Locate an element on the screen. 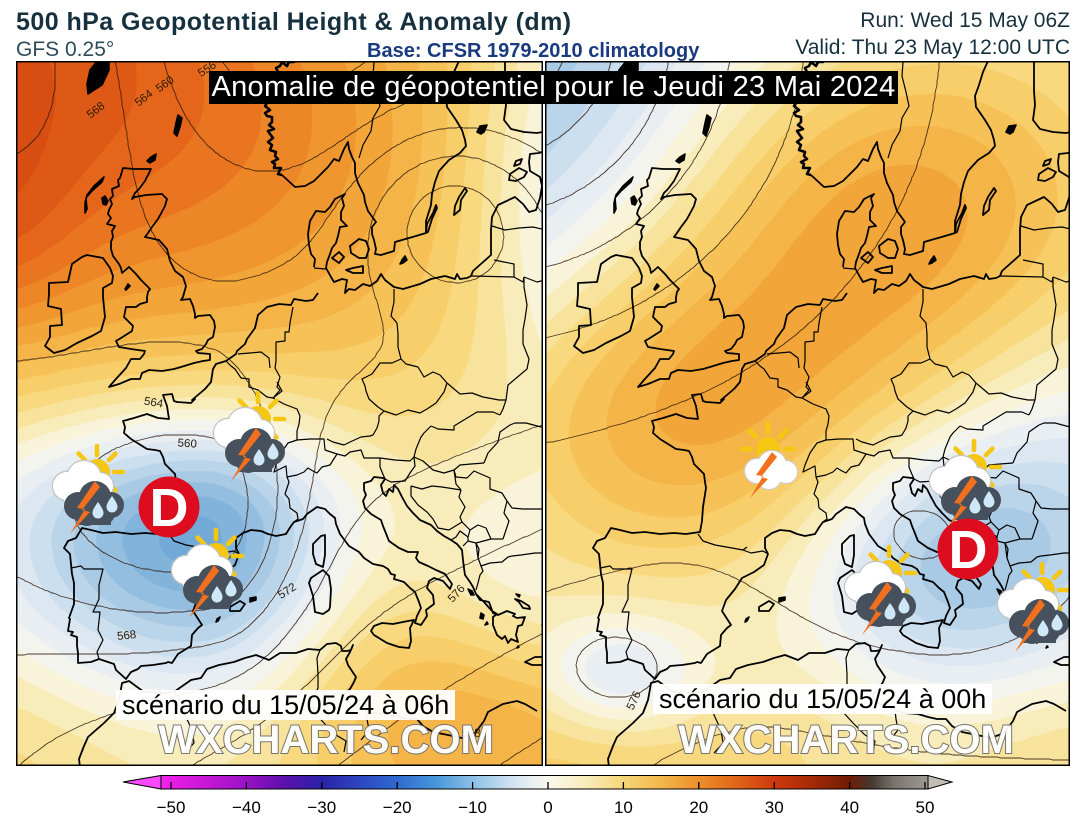 The width and height of the screenshot is (1088, 833). svg-text: −20 is located at coordinates (397, 807).